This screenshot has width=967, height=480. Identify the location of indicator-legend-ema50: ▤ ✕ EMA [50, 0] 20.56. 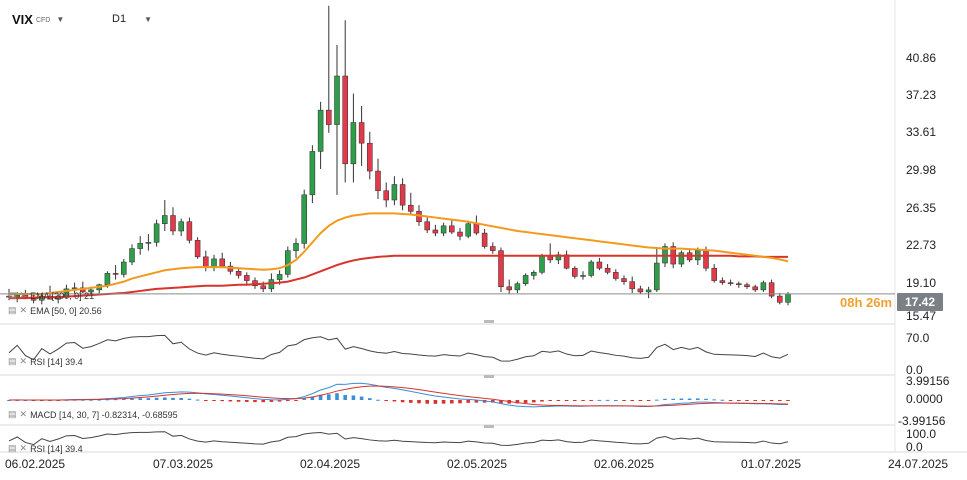
(55, 310).